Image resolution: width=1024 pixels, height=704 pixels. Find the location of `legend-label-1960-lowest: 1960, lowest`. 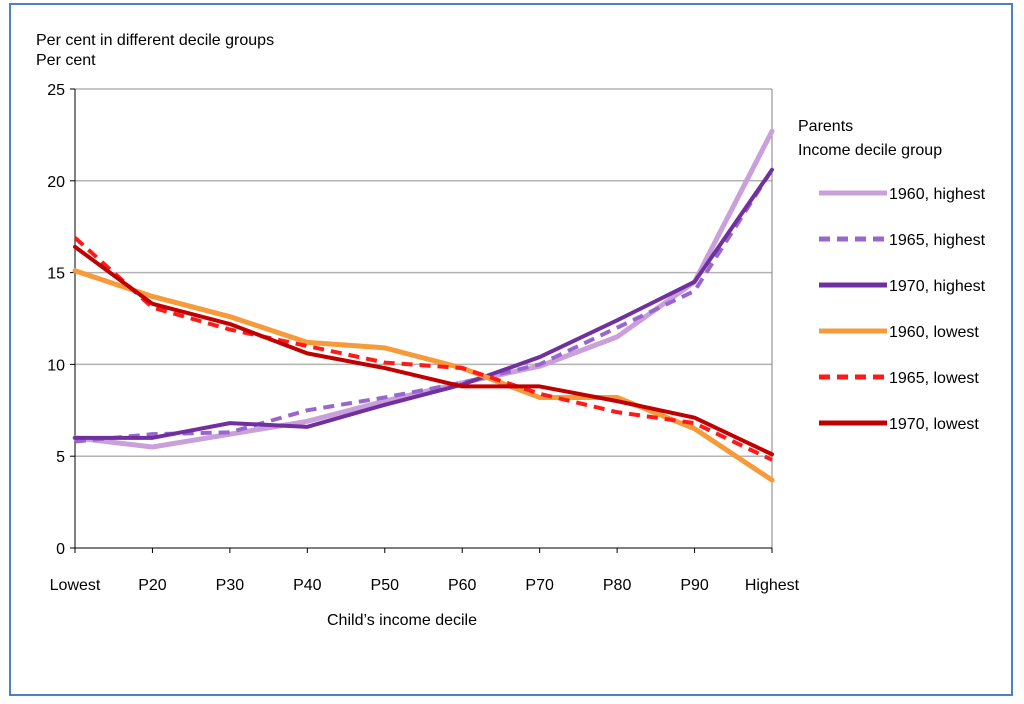

legend-label-1960-lowest: 1960, lowest is located at coordinates (934, 332).